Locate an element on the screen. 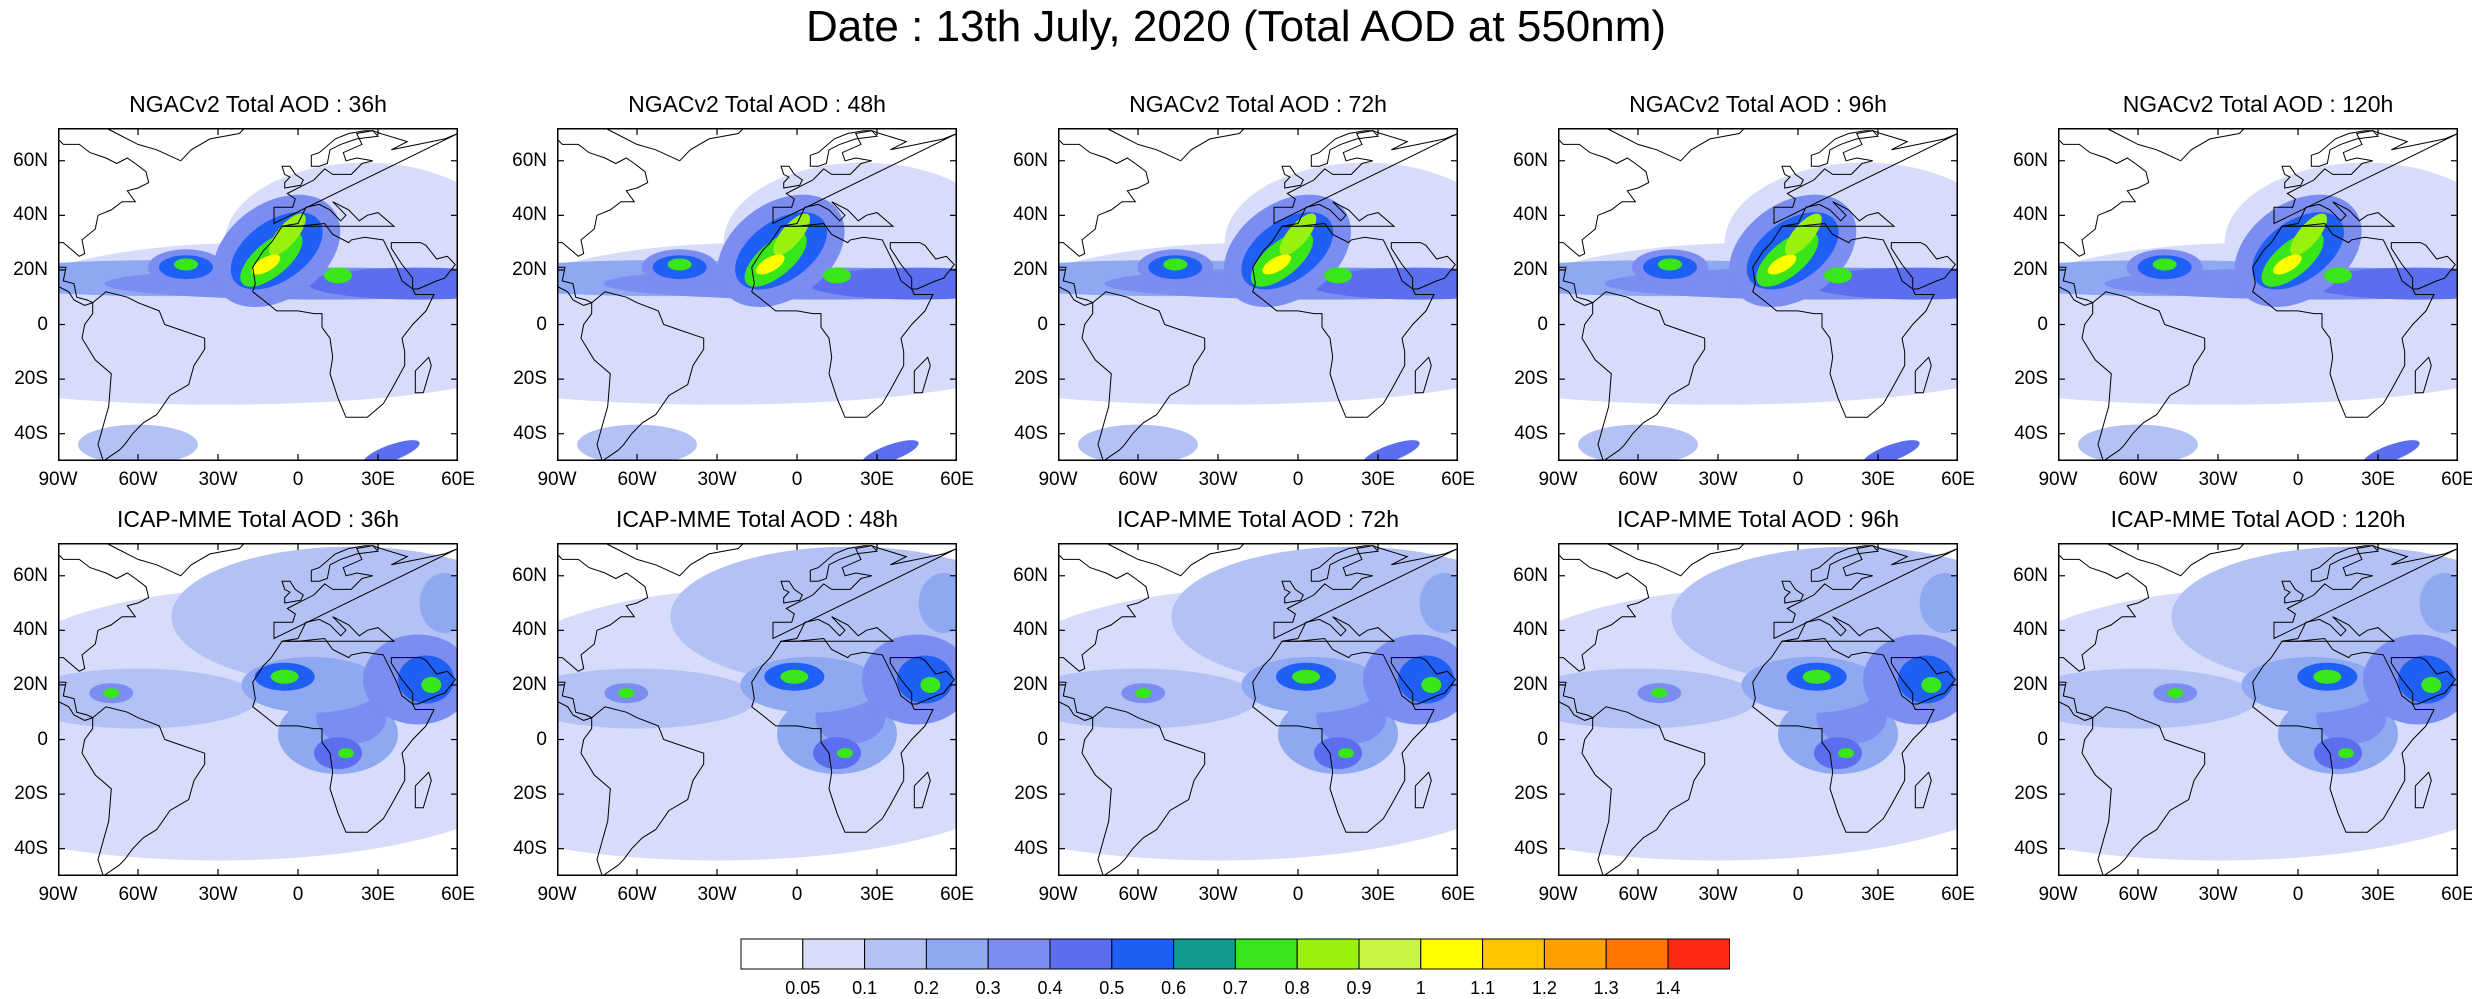 Image resolution: width=2472 pixels, height=999 pixels. scandinavia-coast is located at coordinates (1845, 148).